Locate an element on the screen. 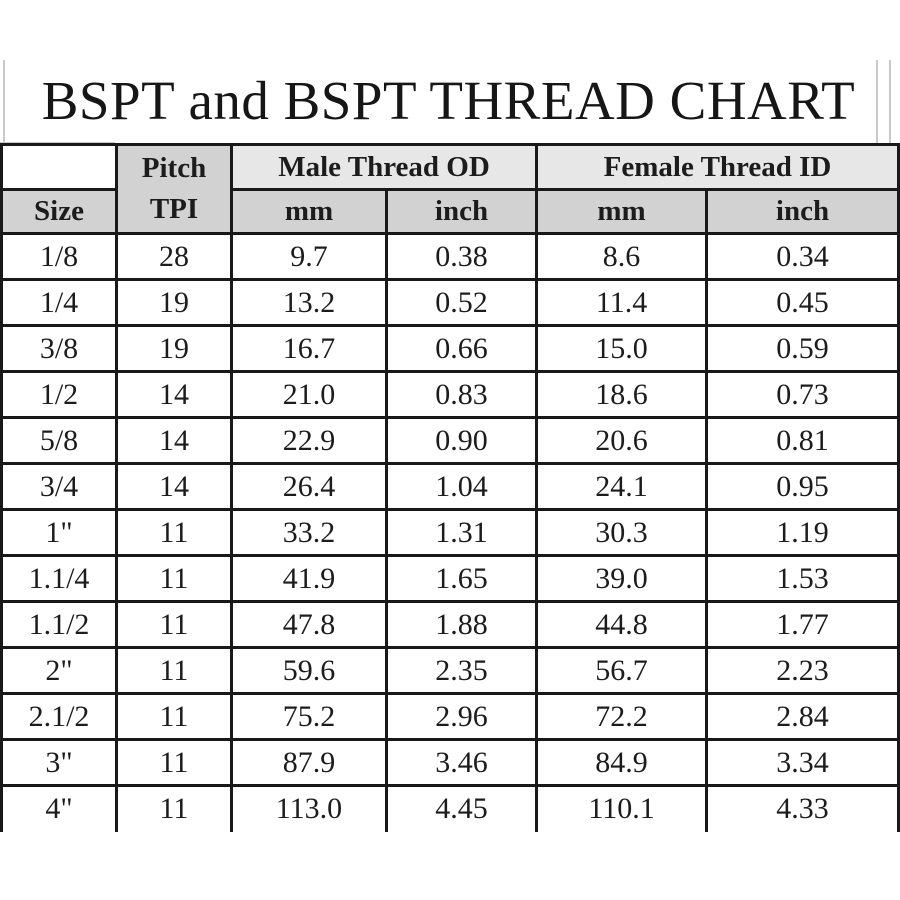 The image size is (900, 900). cell-male-inch: 2.35 is located at coordinates (461, 670).